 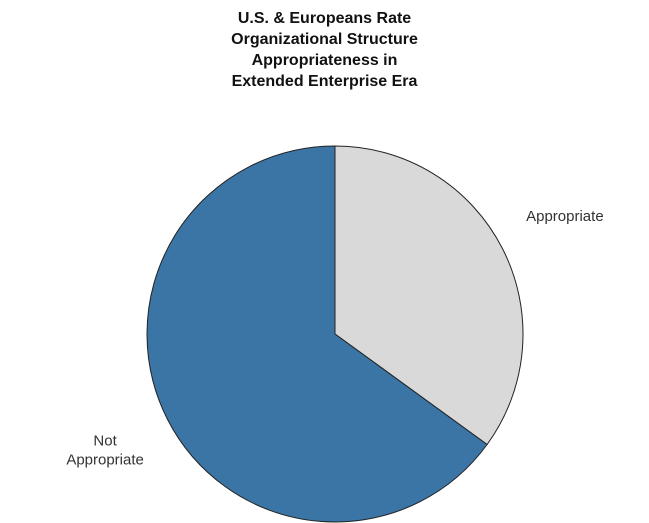 What do you see at coordinates (324, 39) in the screenshot?
I see `chart-title-line: Organizational Structure` at bounding box center [324, 39].